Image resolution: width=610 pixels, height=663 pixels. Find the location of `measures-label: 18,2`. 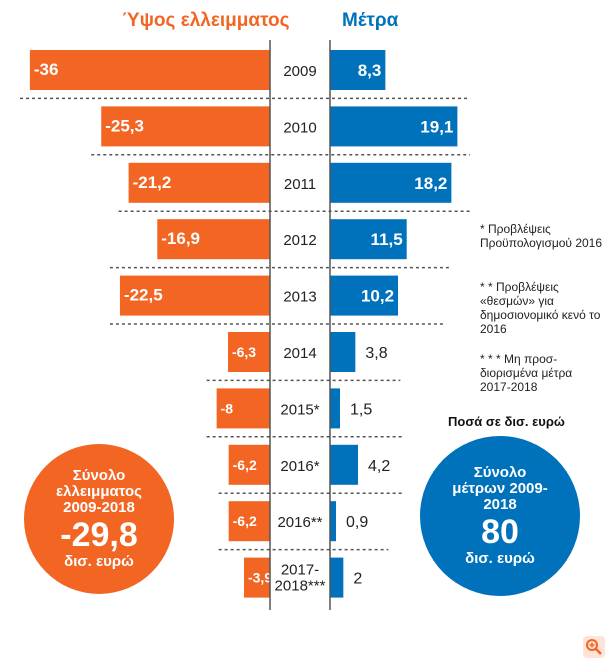

measures-label: 18,2 is located at coordinates (430, 183).